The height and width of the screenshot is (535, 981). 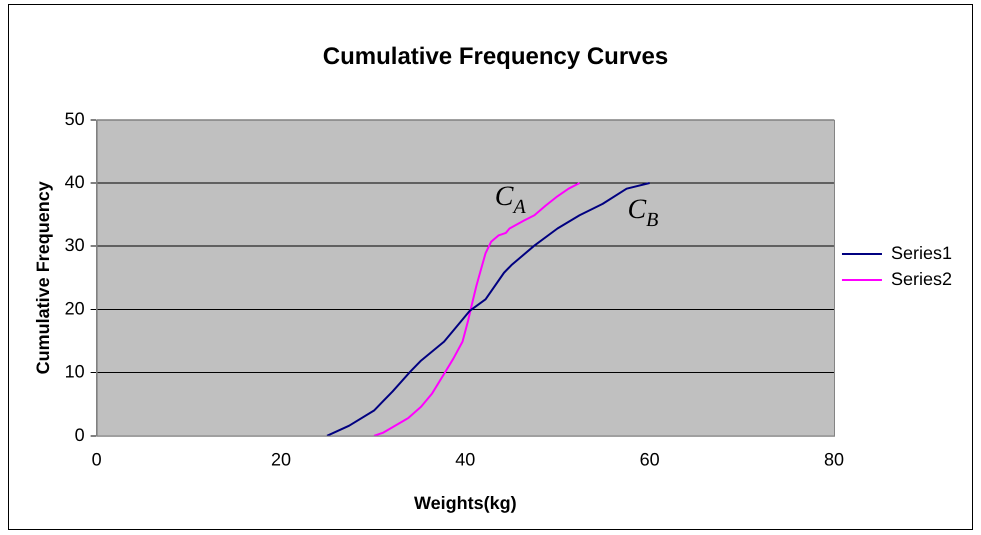 I want to click on y-tick-label: 20, so click(x=74, y=308).